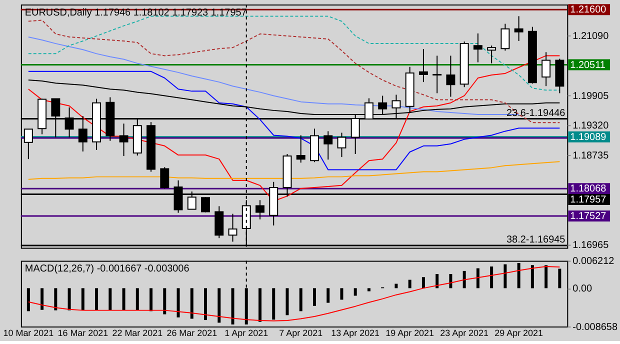  What do you see at coordinates (28, 333) in the screenshot?
I see `x-tick-label: 10 Mar 2021` at bounding box center [28, 333].